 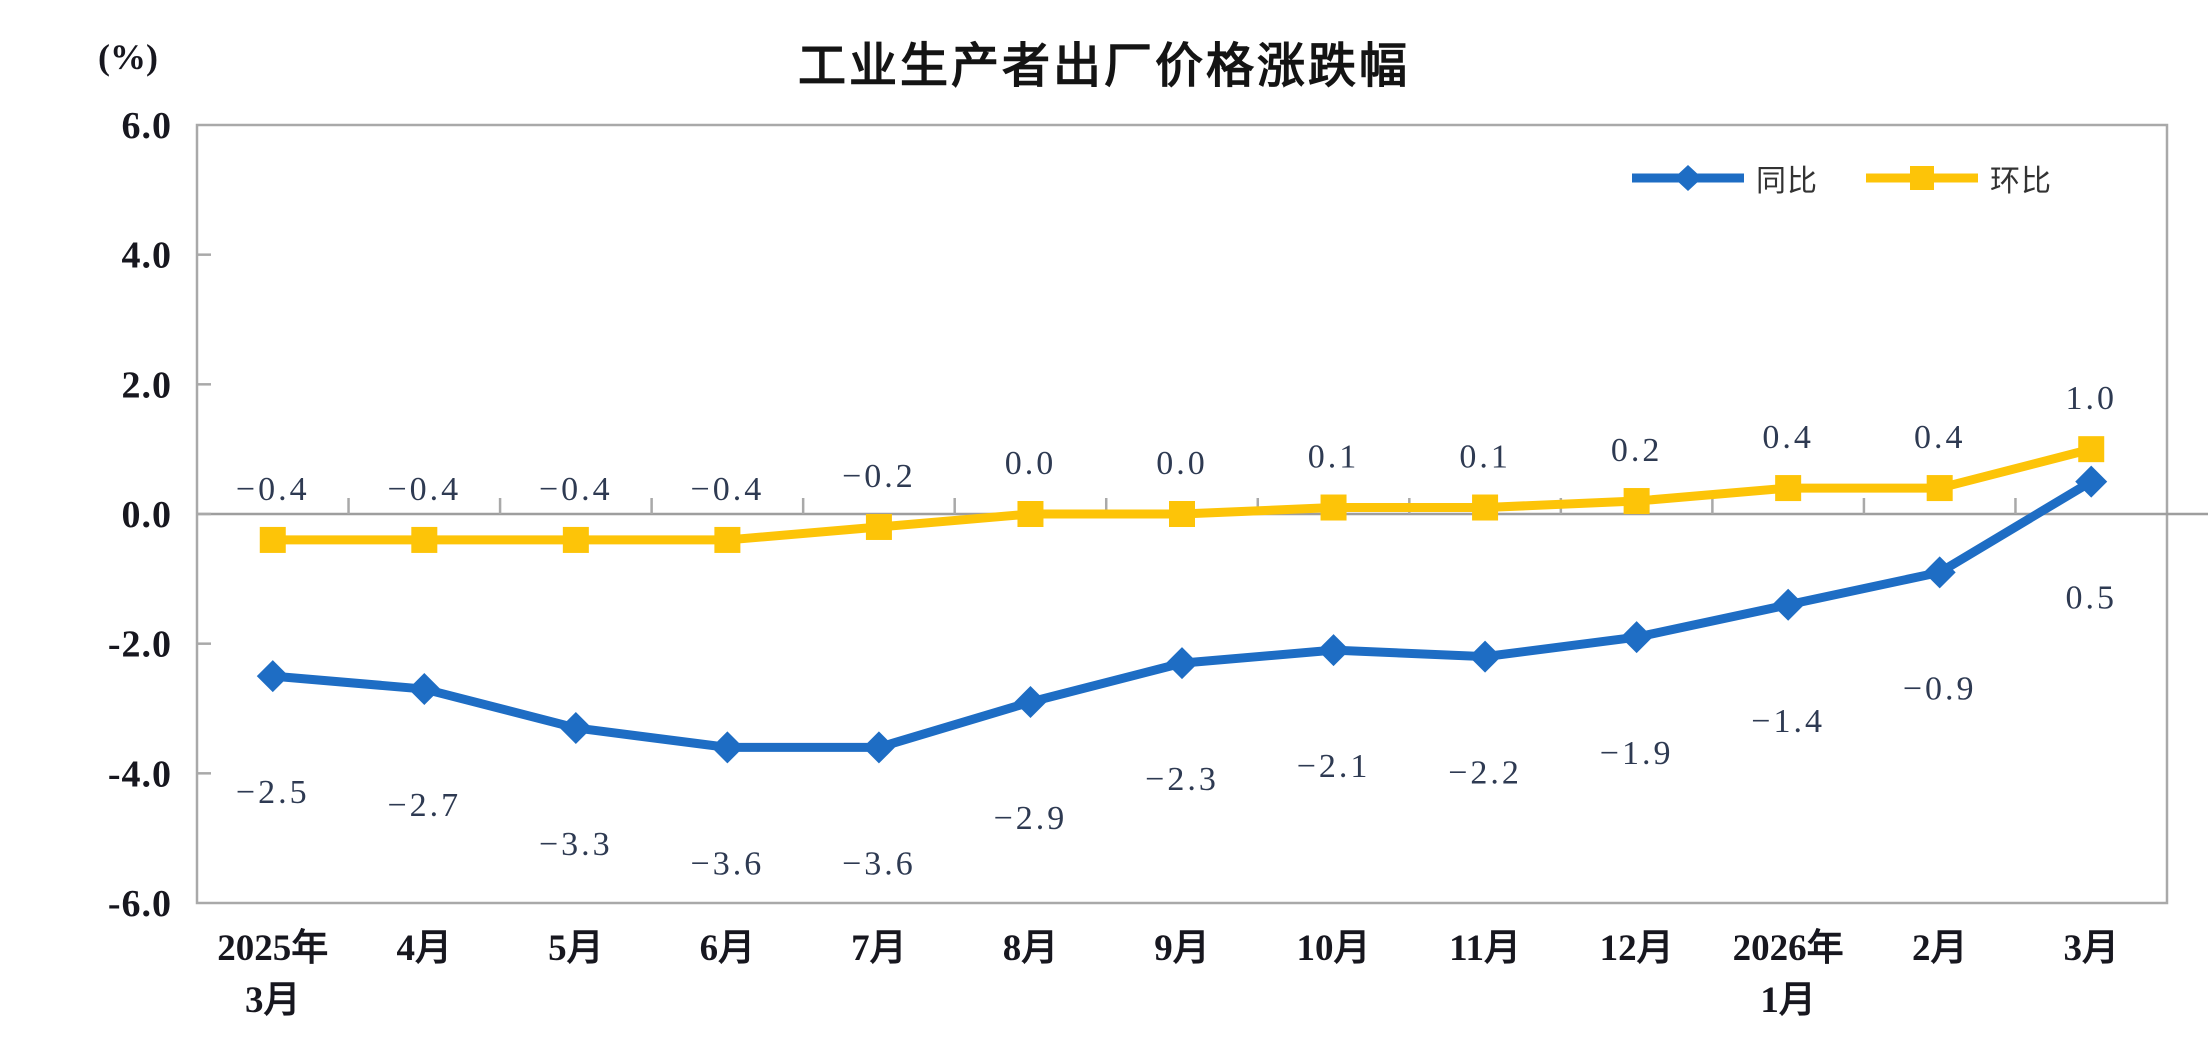 What do you see at coordinates (2021, 181) in the screenshot?
I see `legend-label-mom: 环比` at bounding box center [2021, 181].